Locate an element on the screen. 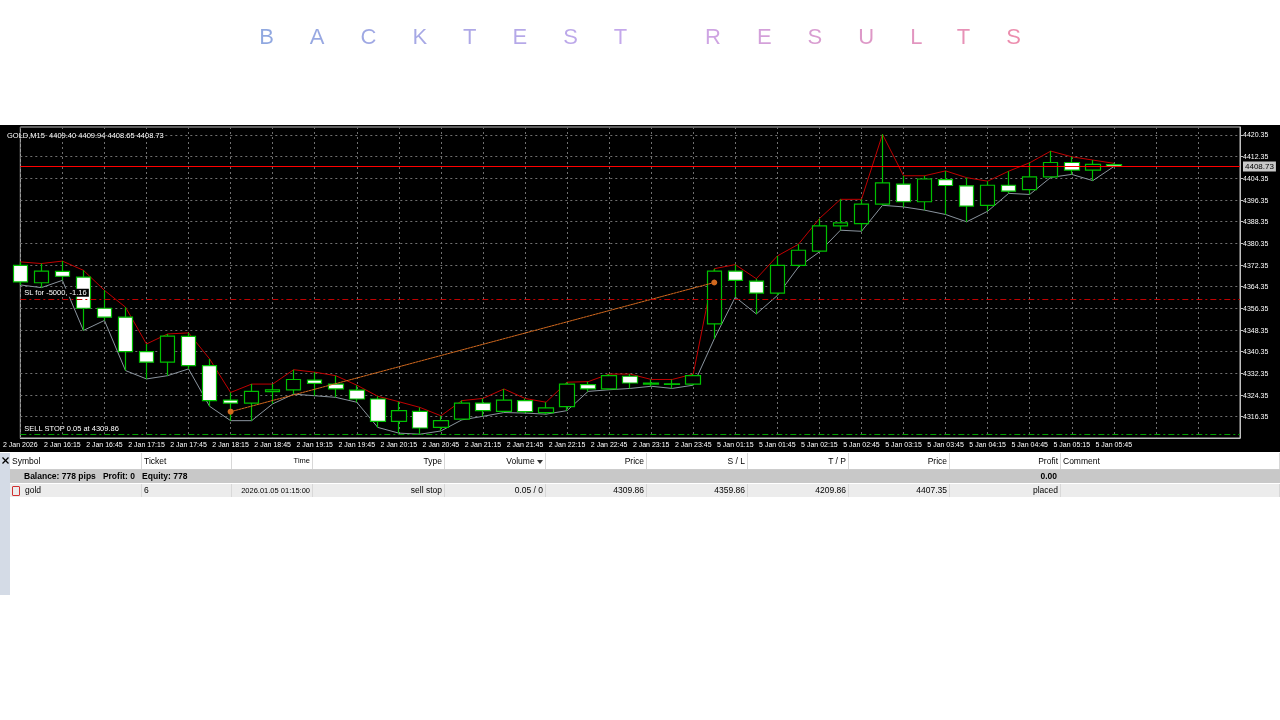 The image size is (1280, 720). text: gold is located at coordinates (33, 490).